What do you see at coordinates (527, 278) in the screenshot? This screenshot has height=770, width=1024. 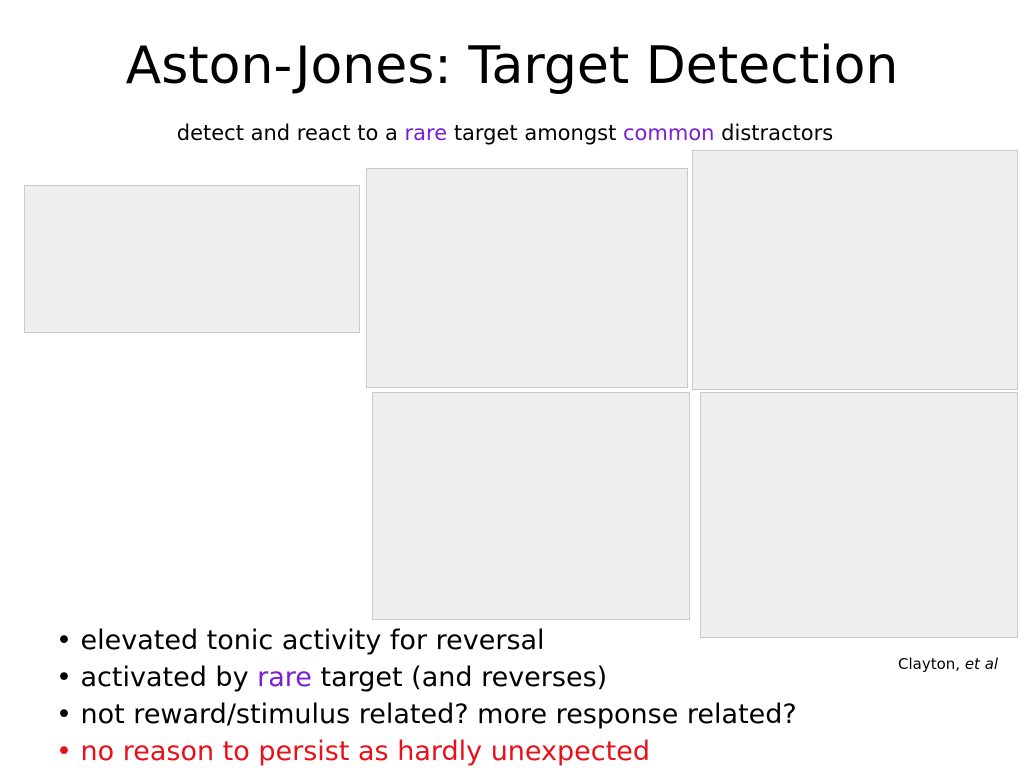 I see `target-response-histogram-figure` at bounding box center [527, 278].